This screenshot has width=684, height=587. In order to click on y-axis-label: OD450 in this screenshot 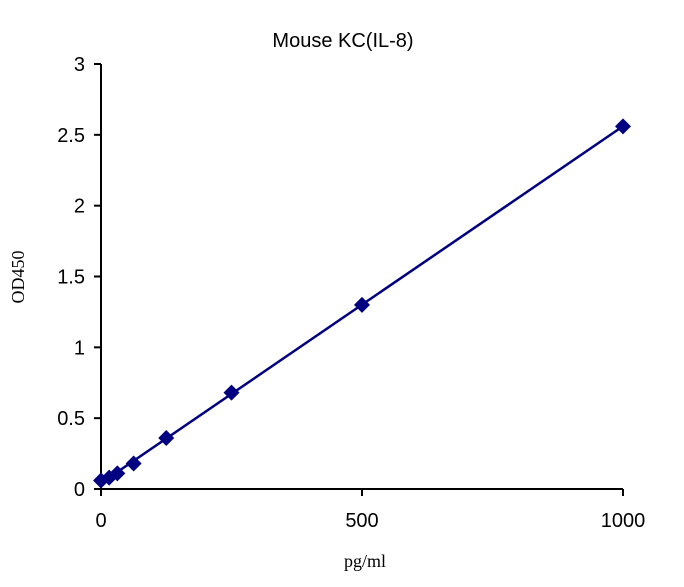, I will do `click(18, 277)`.